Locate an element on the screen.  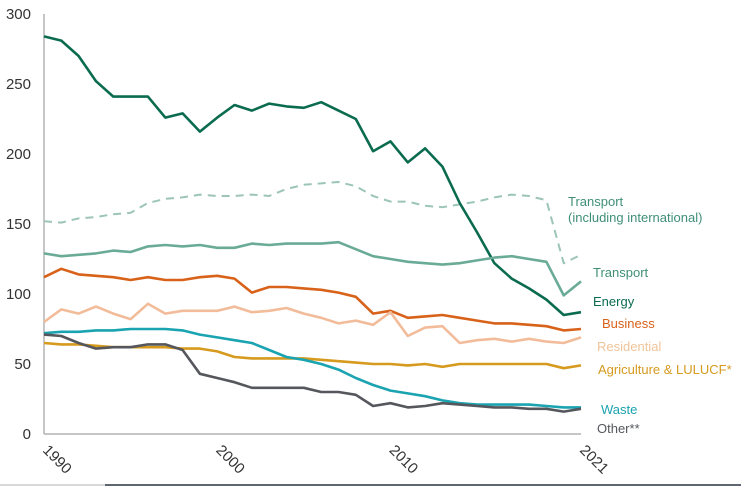
series-line-transport-including-international is located at coordinates (312, 223).